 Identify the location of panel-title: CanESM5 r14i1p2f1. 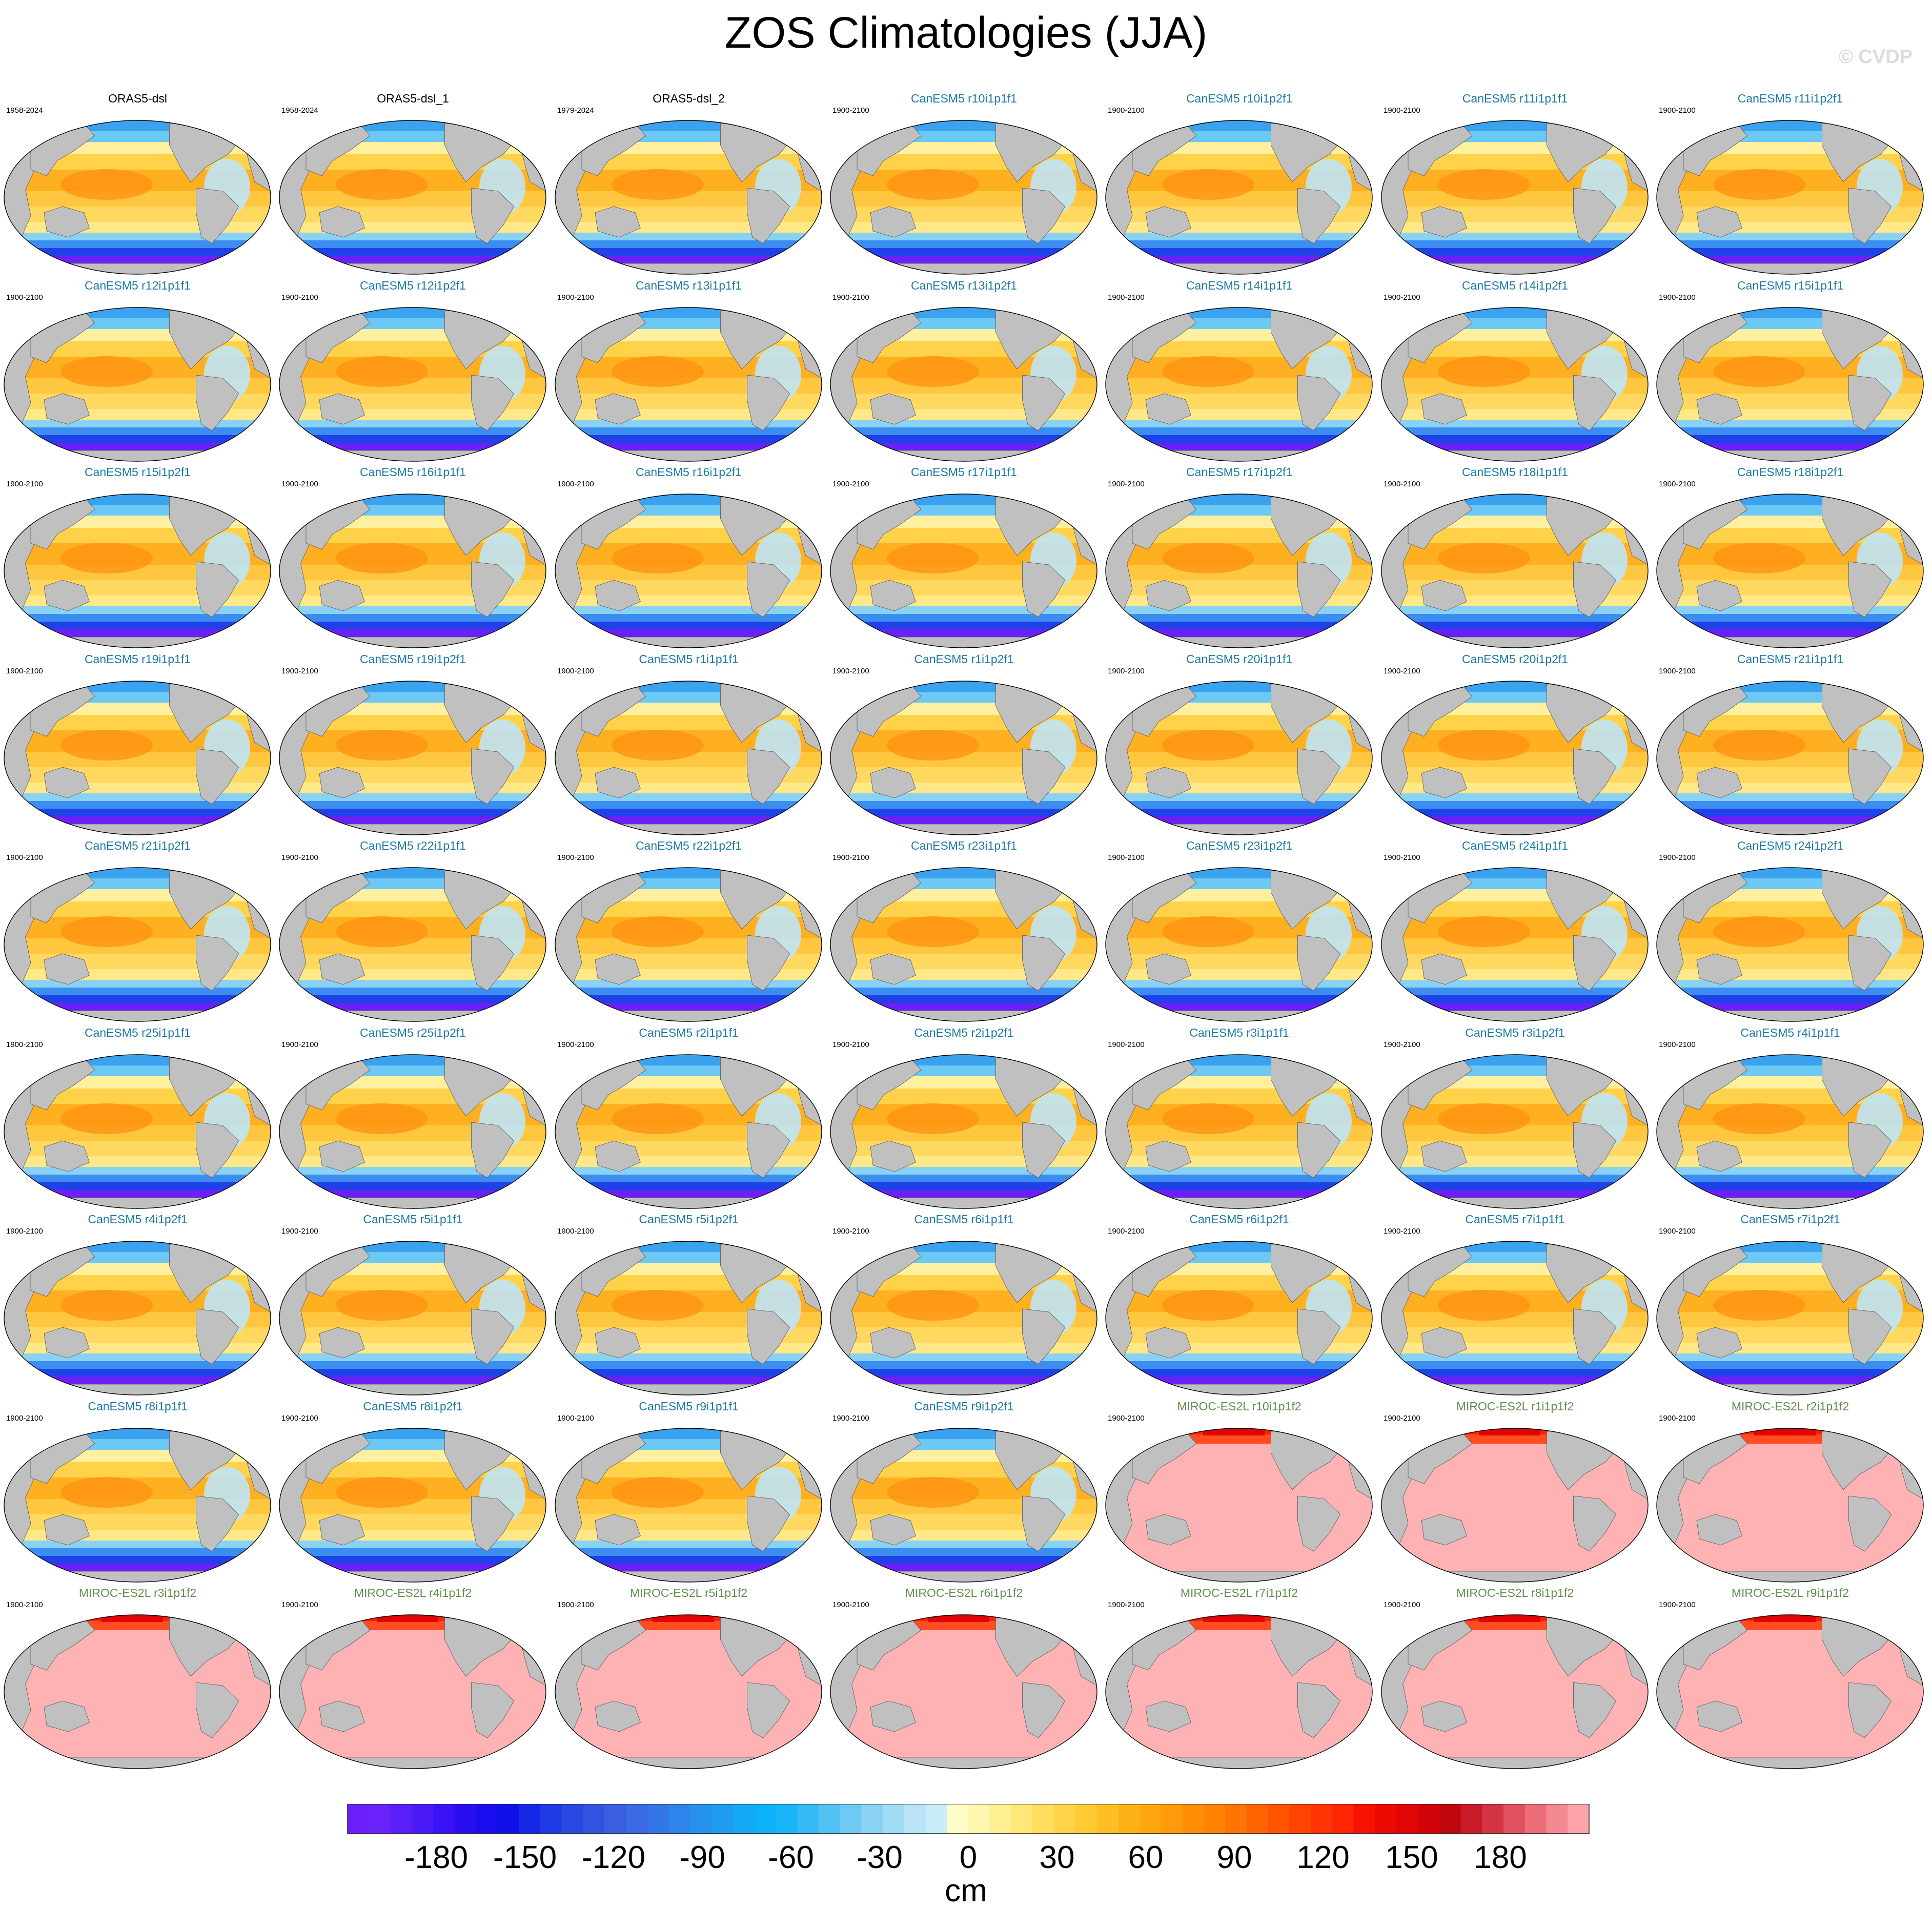
(1515, 285).